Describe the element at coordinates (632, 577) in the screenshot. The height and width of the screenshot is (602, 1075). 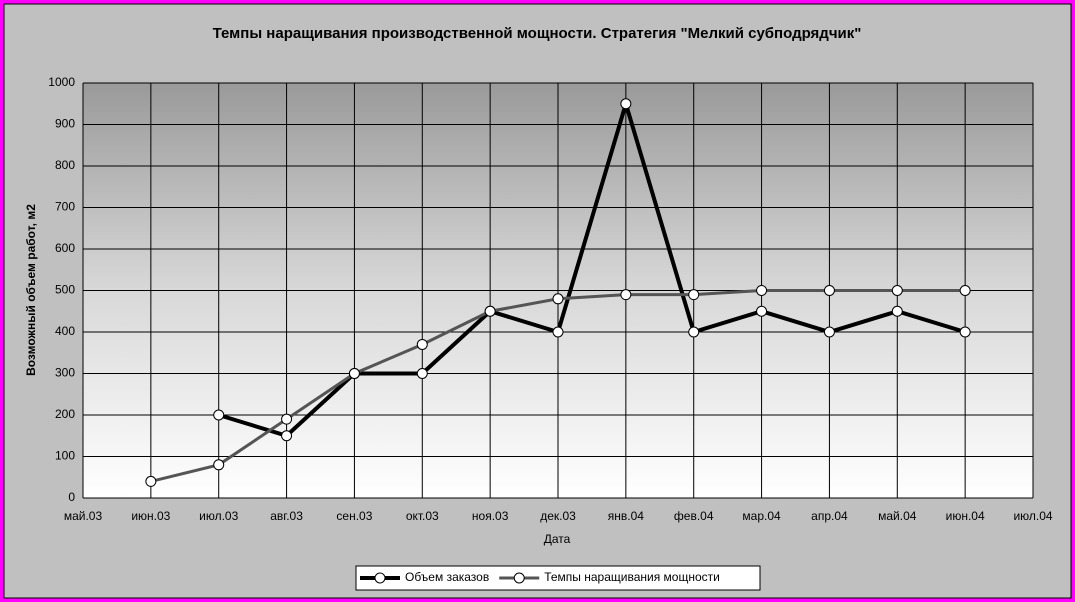
I see `legend-label: Темпы наращивания мощности` at that location.